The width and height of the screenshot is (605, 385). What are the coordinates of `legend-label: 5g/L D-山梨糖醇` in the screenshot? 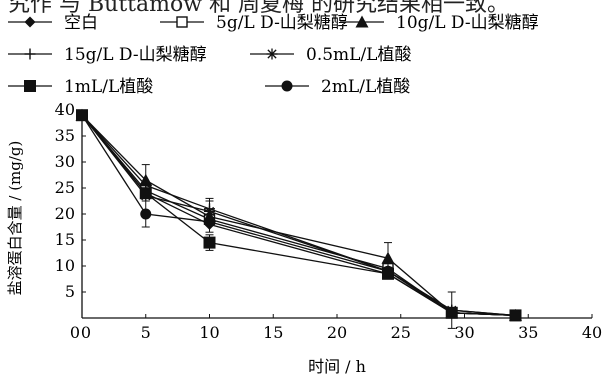 It's located at (282, 23).